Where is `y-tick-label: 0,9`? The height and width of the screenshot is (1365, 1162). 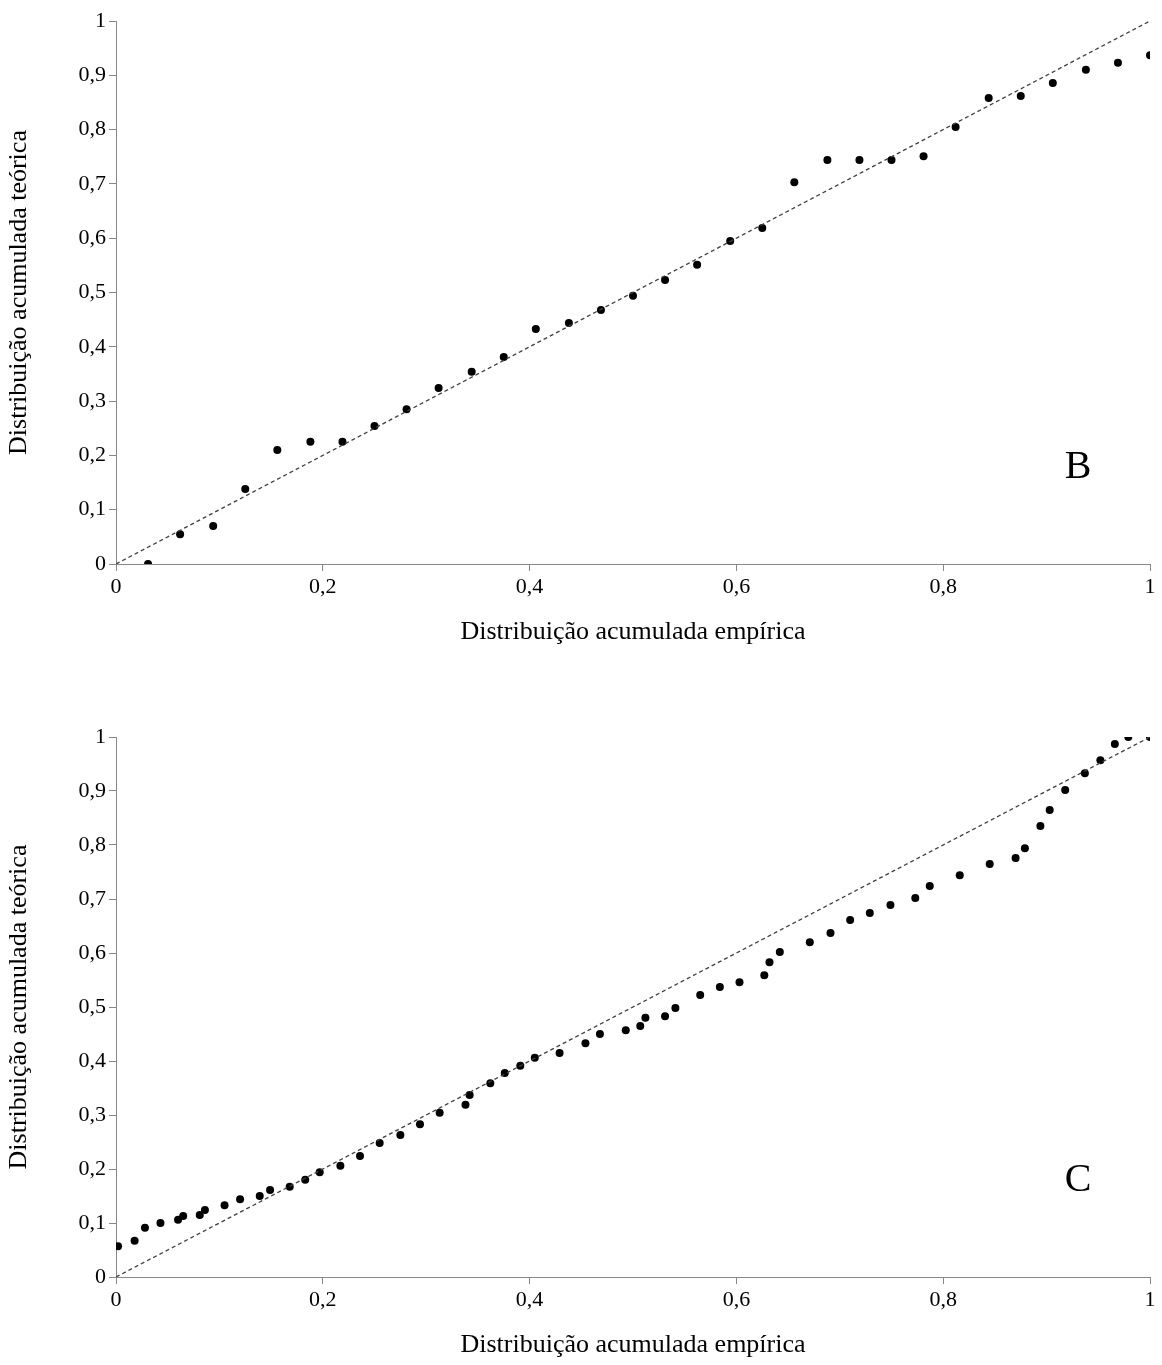 y-tick-label: 0,9 is located at coordinates (92, 789).